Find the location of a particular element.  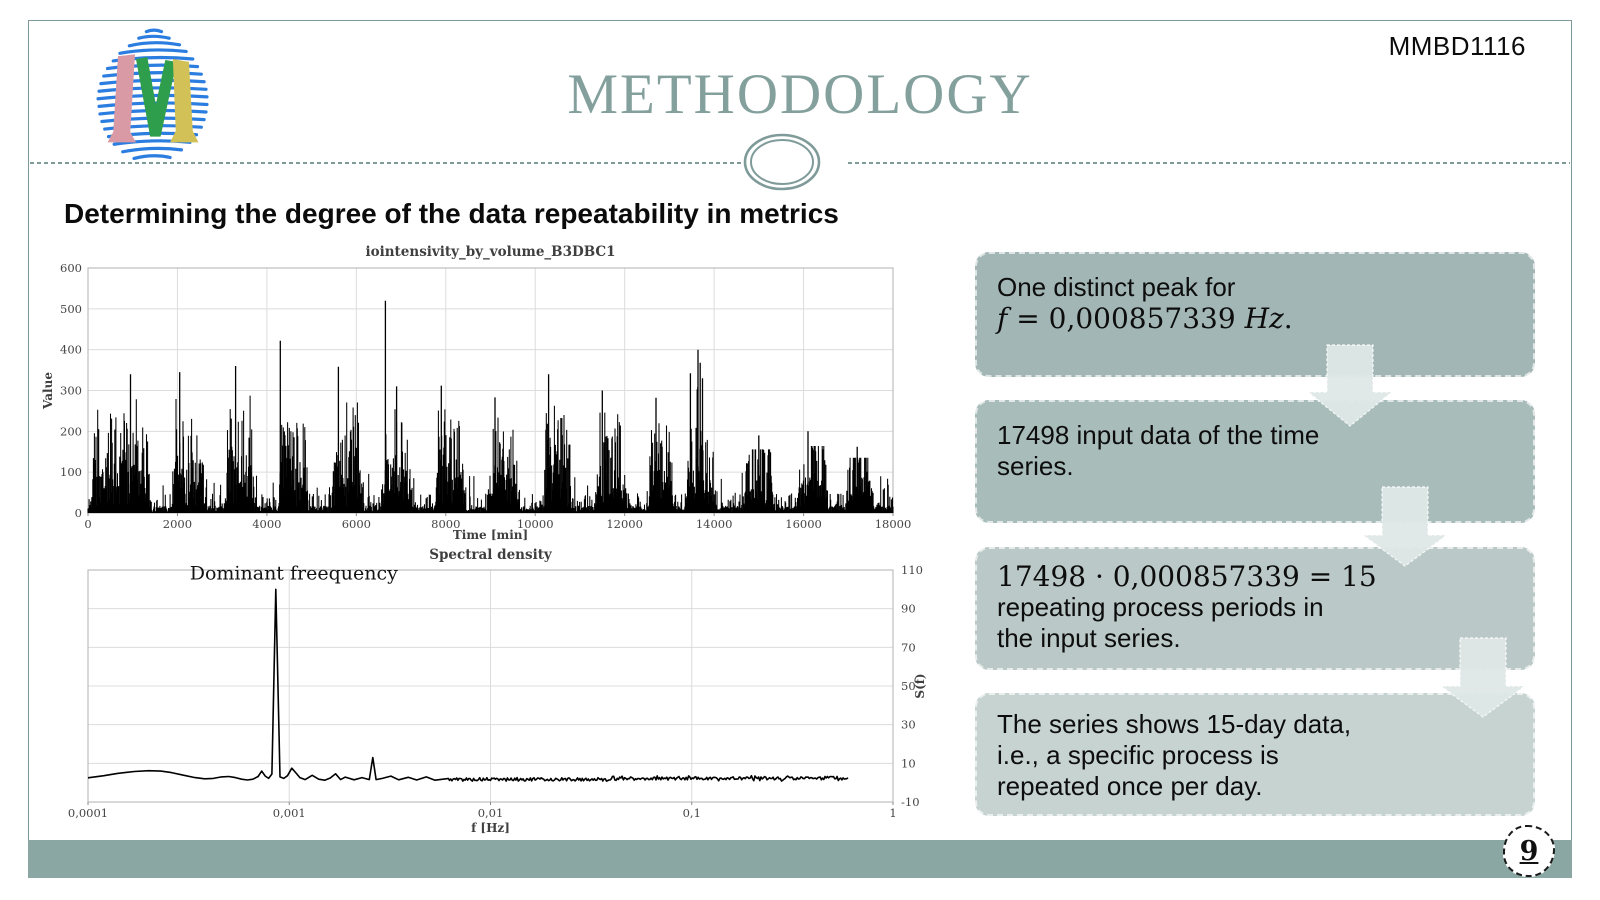

svg-text: 12000 is located at coordinates (624, 524).